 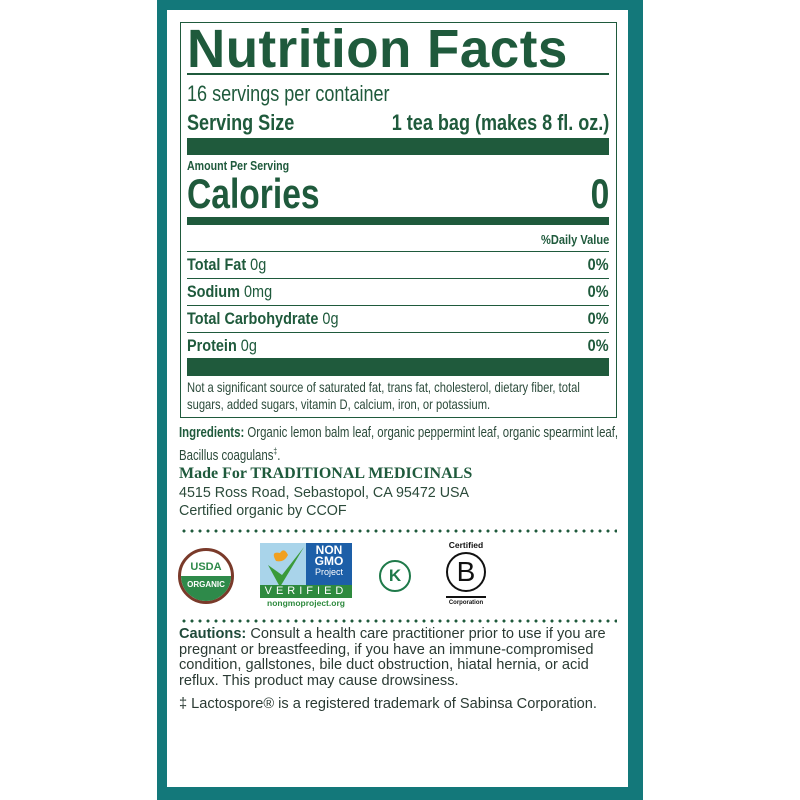 I want to click on daily-value-header: %Daily Value, so click(x=574, y=239).